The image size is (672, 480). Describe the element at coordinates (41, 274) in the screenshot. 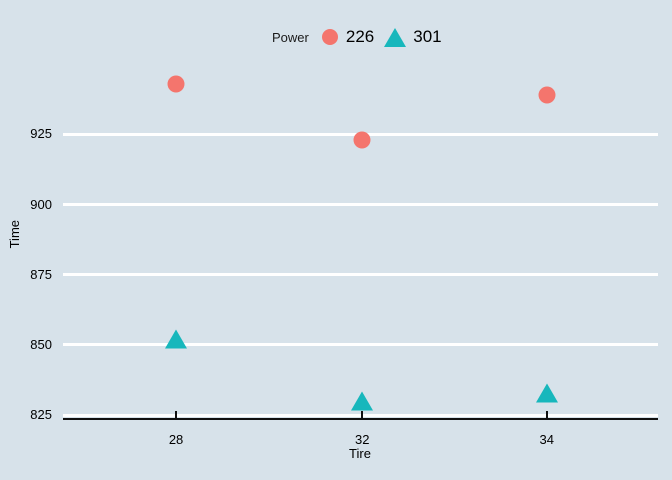

I see `y-tick-label-875: 875` at that location.